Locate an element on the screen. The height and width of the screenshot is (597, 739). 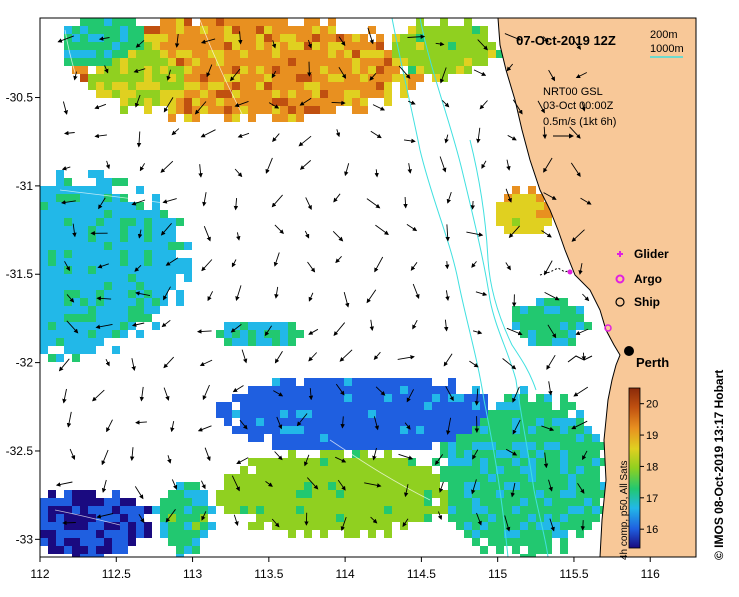
x-tick-label: 116 is located at coordinates (650, 574).